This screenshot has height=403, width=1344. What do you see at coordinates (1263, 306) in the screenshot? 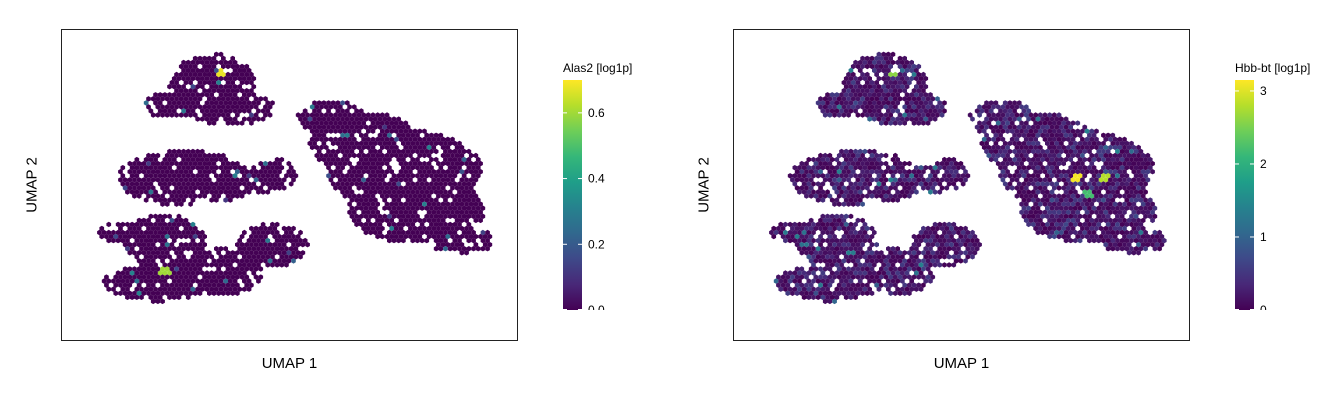
I see `colorbar-tick-label: 0` at bounding box center [1263, 306].